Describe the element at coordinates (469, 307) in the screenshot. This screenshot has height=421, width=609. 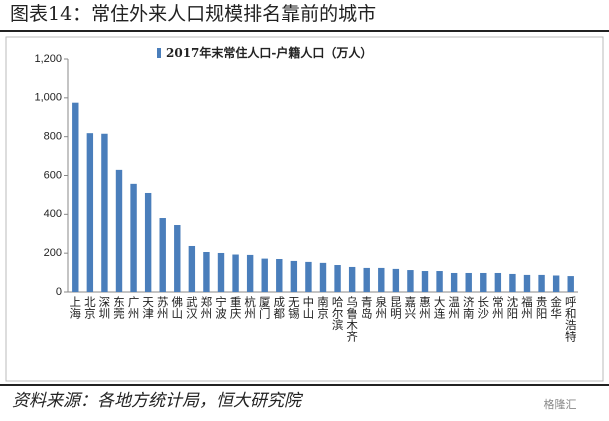
I see `x-tick-label: 济南` at that location.